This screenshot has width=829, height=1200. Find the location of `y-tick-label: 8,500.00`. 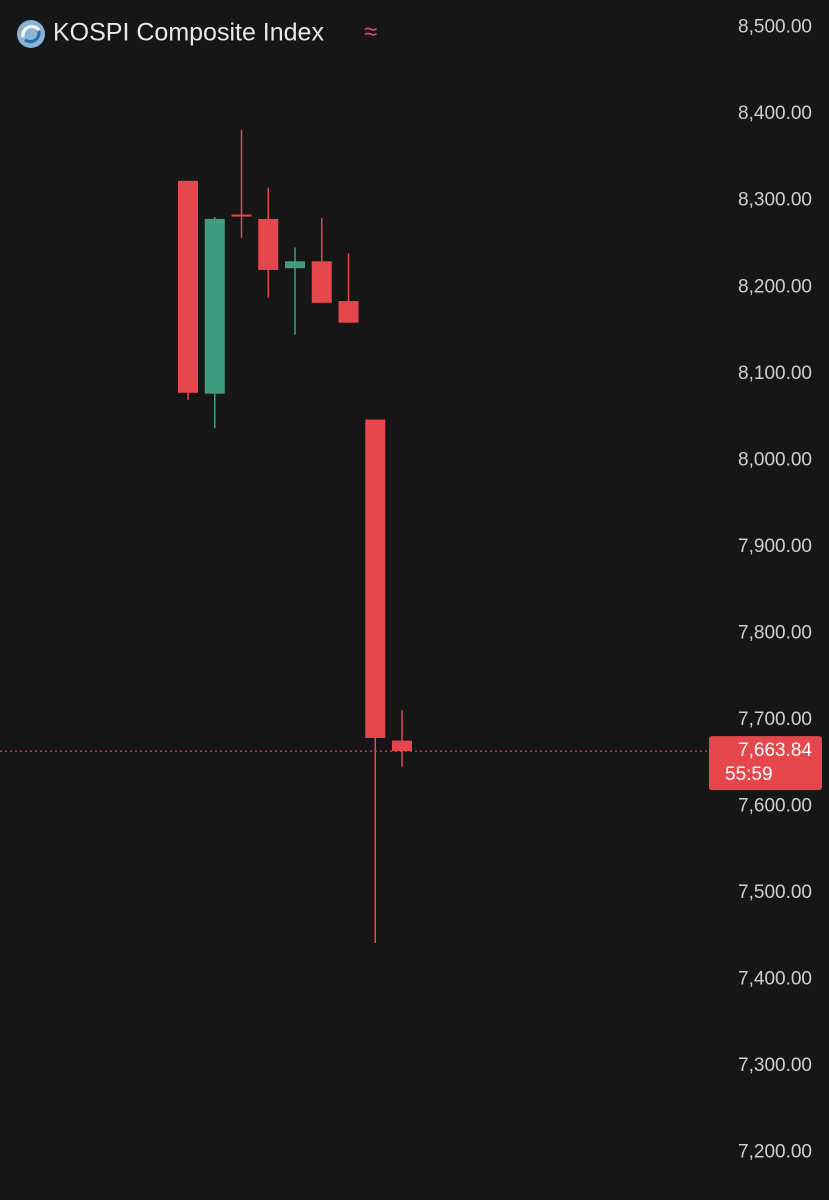

y-tick-label: 8,500.00 is located at coordinates (775, 27).